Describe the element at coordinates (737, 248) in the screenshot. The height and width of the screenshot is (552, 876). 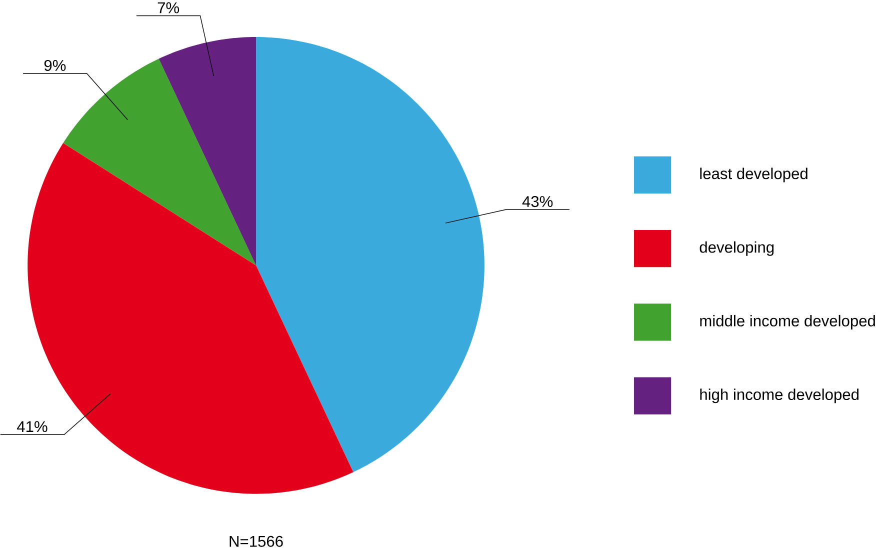
I see `legend-label: developing` at that location.